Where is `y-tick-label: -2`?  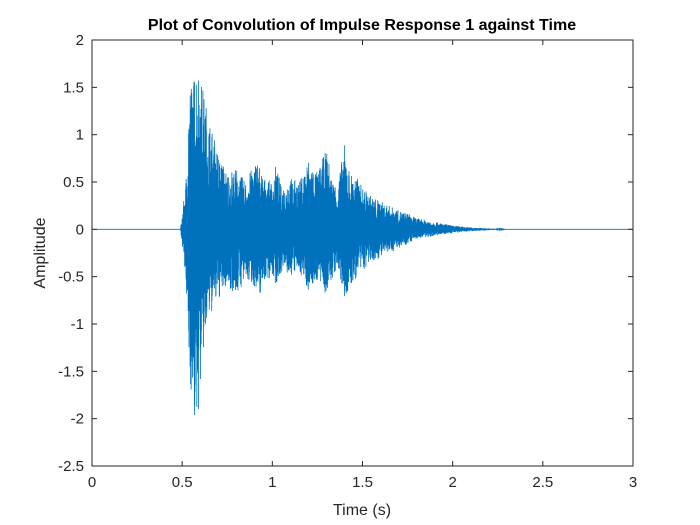
y-tick-label: -2 is located at coordinates (77, 419).